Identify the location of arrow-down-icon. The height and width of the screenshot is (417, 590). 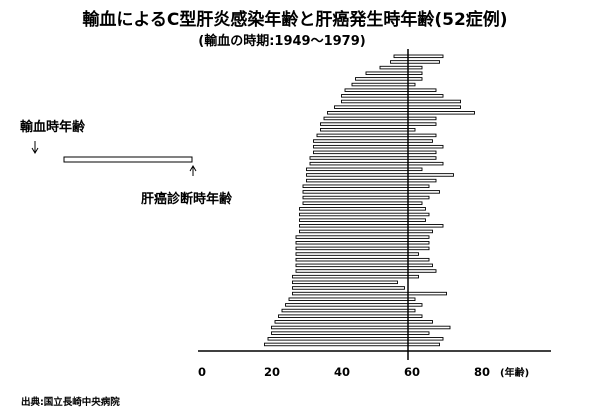
(35, 147).